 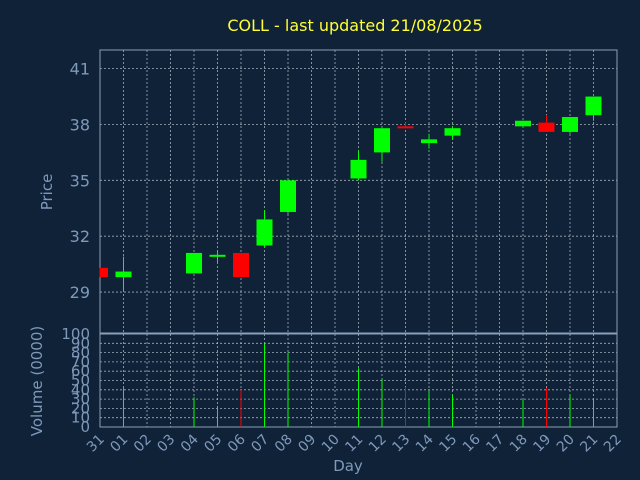 What do you see at coordinates (80, 371) in the screenshot?
I see `volume-tick-label: 60` at bounding box center [80, 371].